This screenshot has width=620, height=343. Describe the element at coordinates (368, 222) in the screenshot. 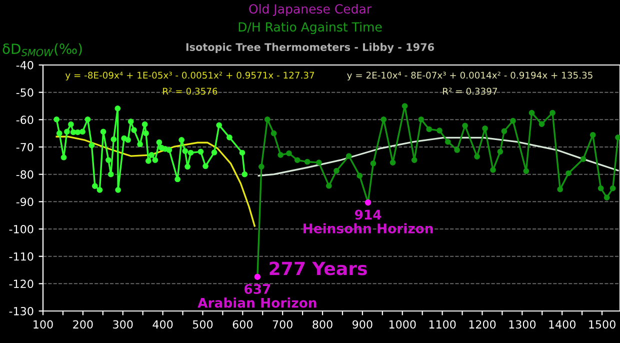

I see `annotation: 914 Heinsohn Horizon` at that location.